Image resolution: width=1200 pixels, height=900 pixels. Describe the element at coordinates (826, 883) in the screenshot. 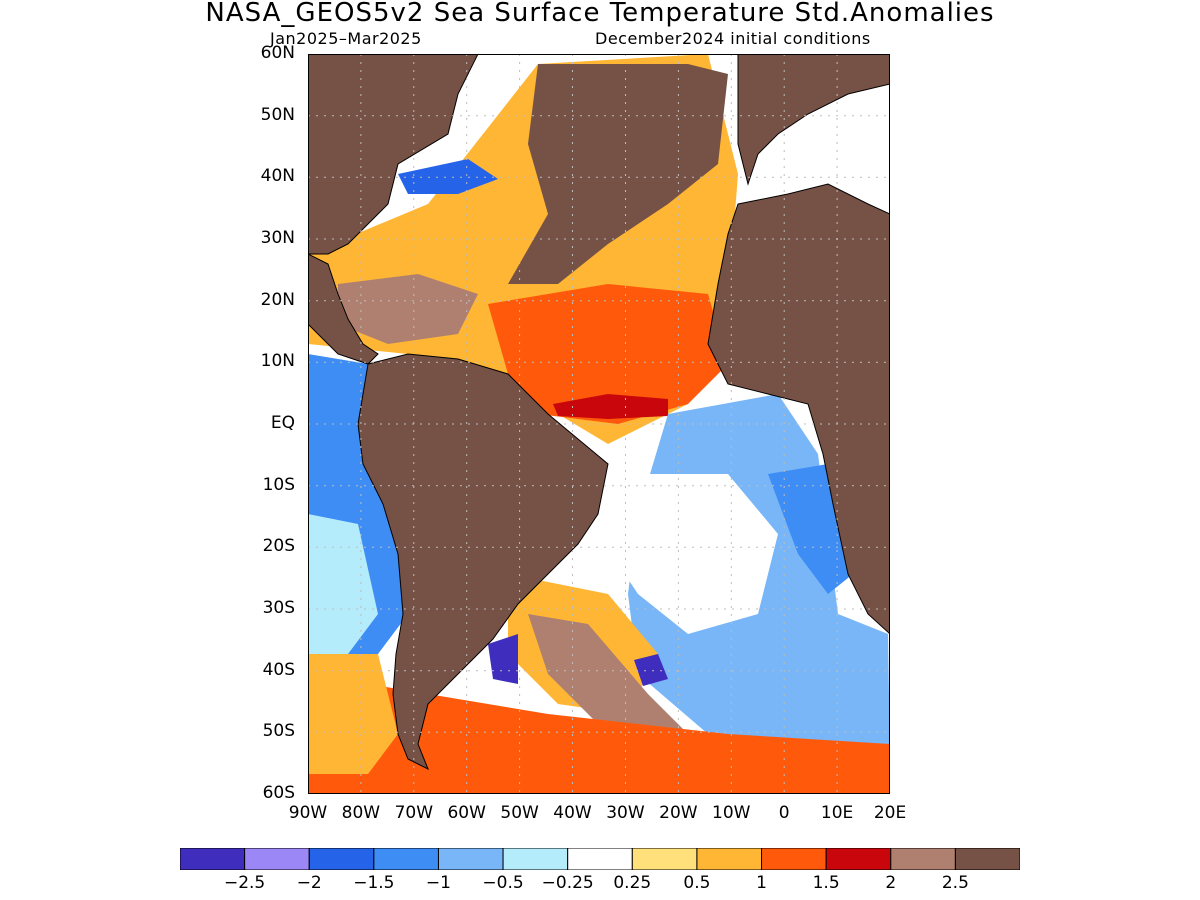

I see `colorbar-tick-label: 1.5` at that location.